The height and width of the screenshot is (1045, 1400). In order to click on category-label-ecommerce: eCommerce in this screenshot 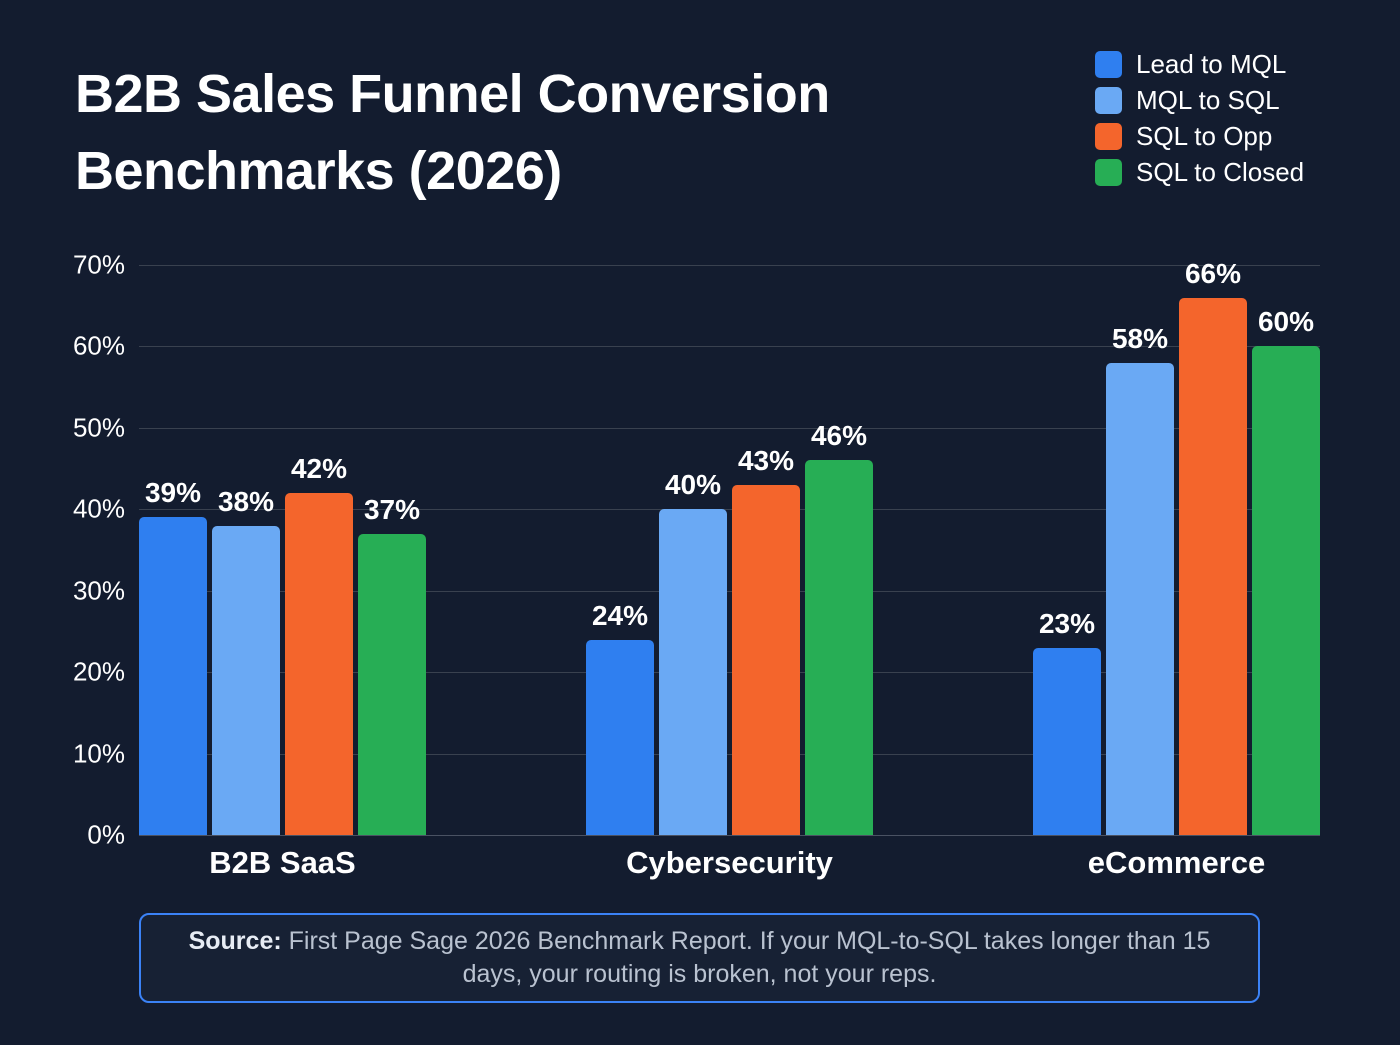, I will do `click(1176, 862)`.